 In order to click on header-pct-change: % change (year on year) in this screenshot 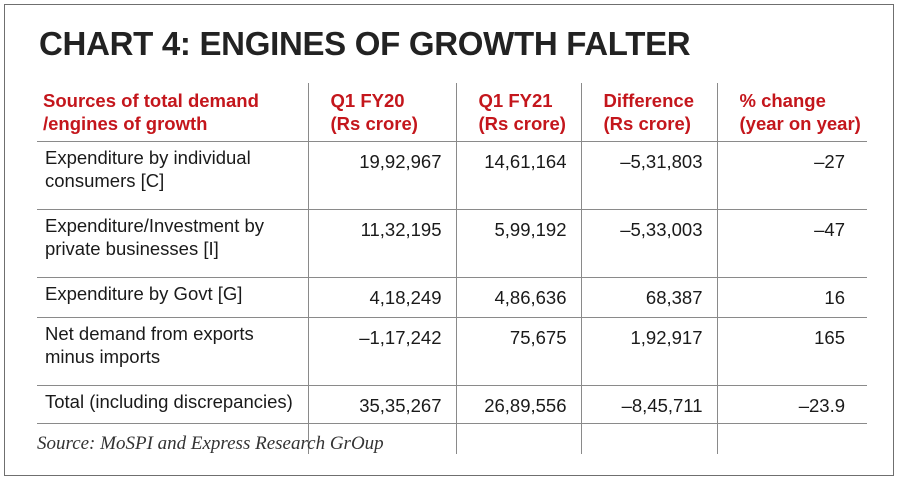, I will do `click(791, 112)`.